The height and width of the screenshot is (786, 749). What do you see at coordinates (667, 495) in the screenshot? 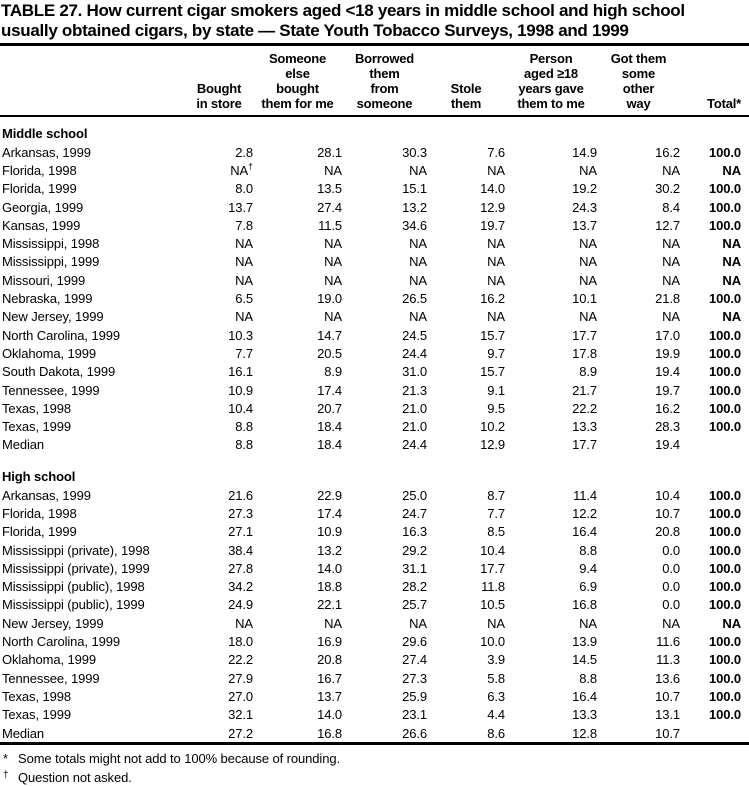
I see `value-cell: 10.4` at bounding box center [667, 495].